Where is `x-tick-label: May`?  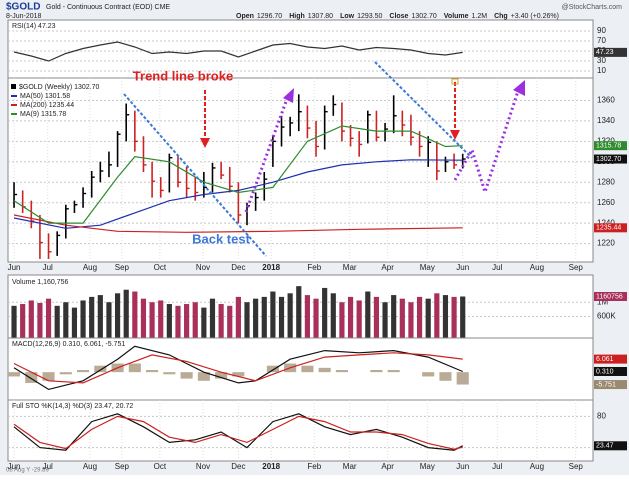
x-tick-label: May is located at coordinates (427, 466).